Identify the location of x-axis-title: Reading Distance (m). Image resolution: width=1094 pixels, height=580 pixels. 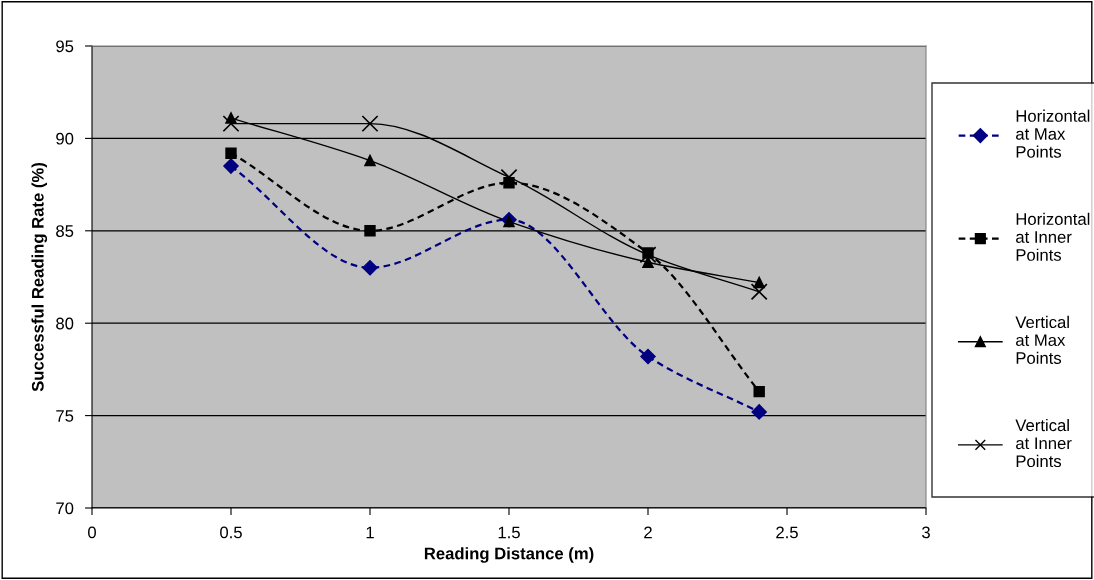
(509, 555).